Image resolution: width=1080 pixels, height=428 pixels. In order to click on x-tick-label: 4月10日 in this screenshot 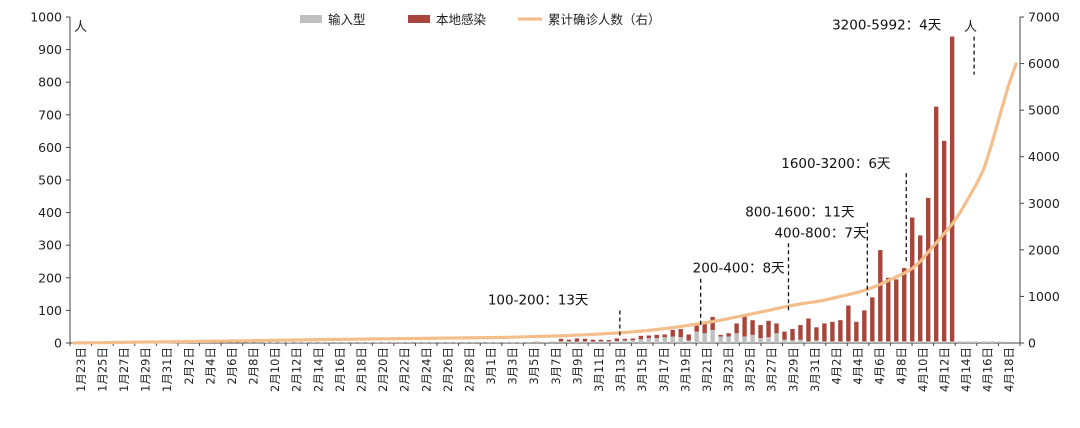, I will do `click(923, 369)`.